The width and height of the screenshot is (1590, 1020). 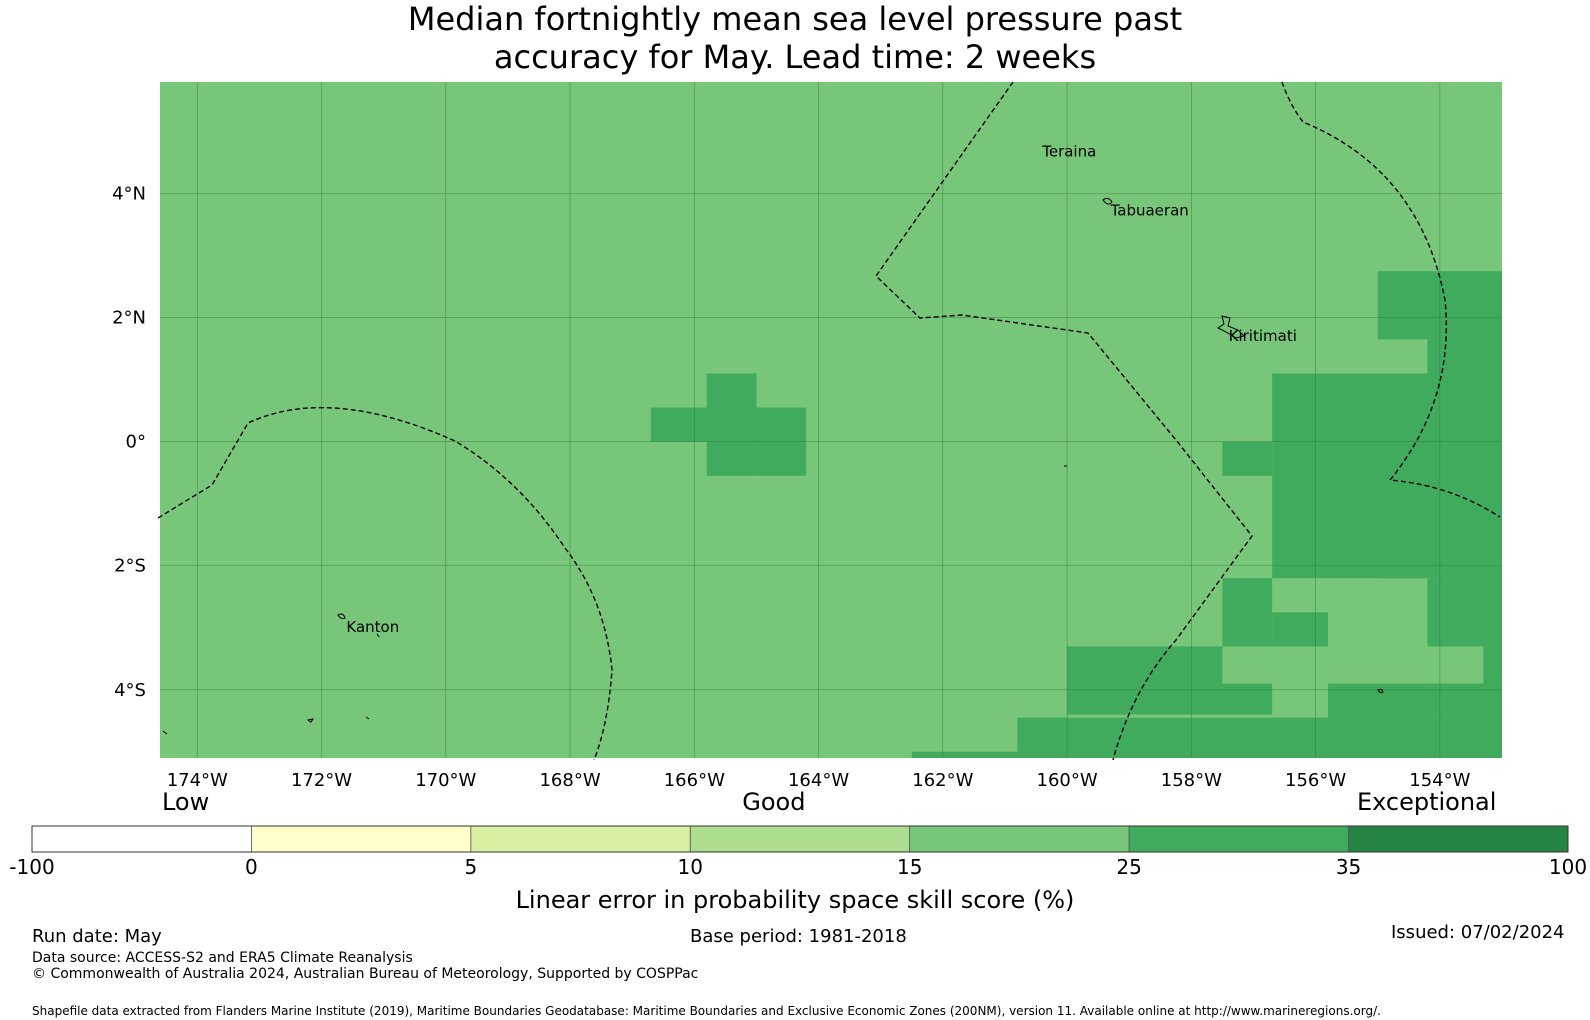 What do you see at coordinates (774, 802) in the screenshot?
I see `colorbar-category-label: Good` at bounding box center [774, 802].